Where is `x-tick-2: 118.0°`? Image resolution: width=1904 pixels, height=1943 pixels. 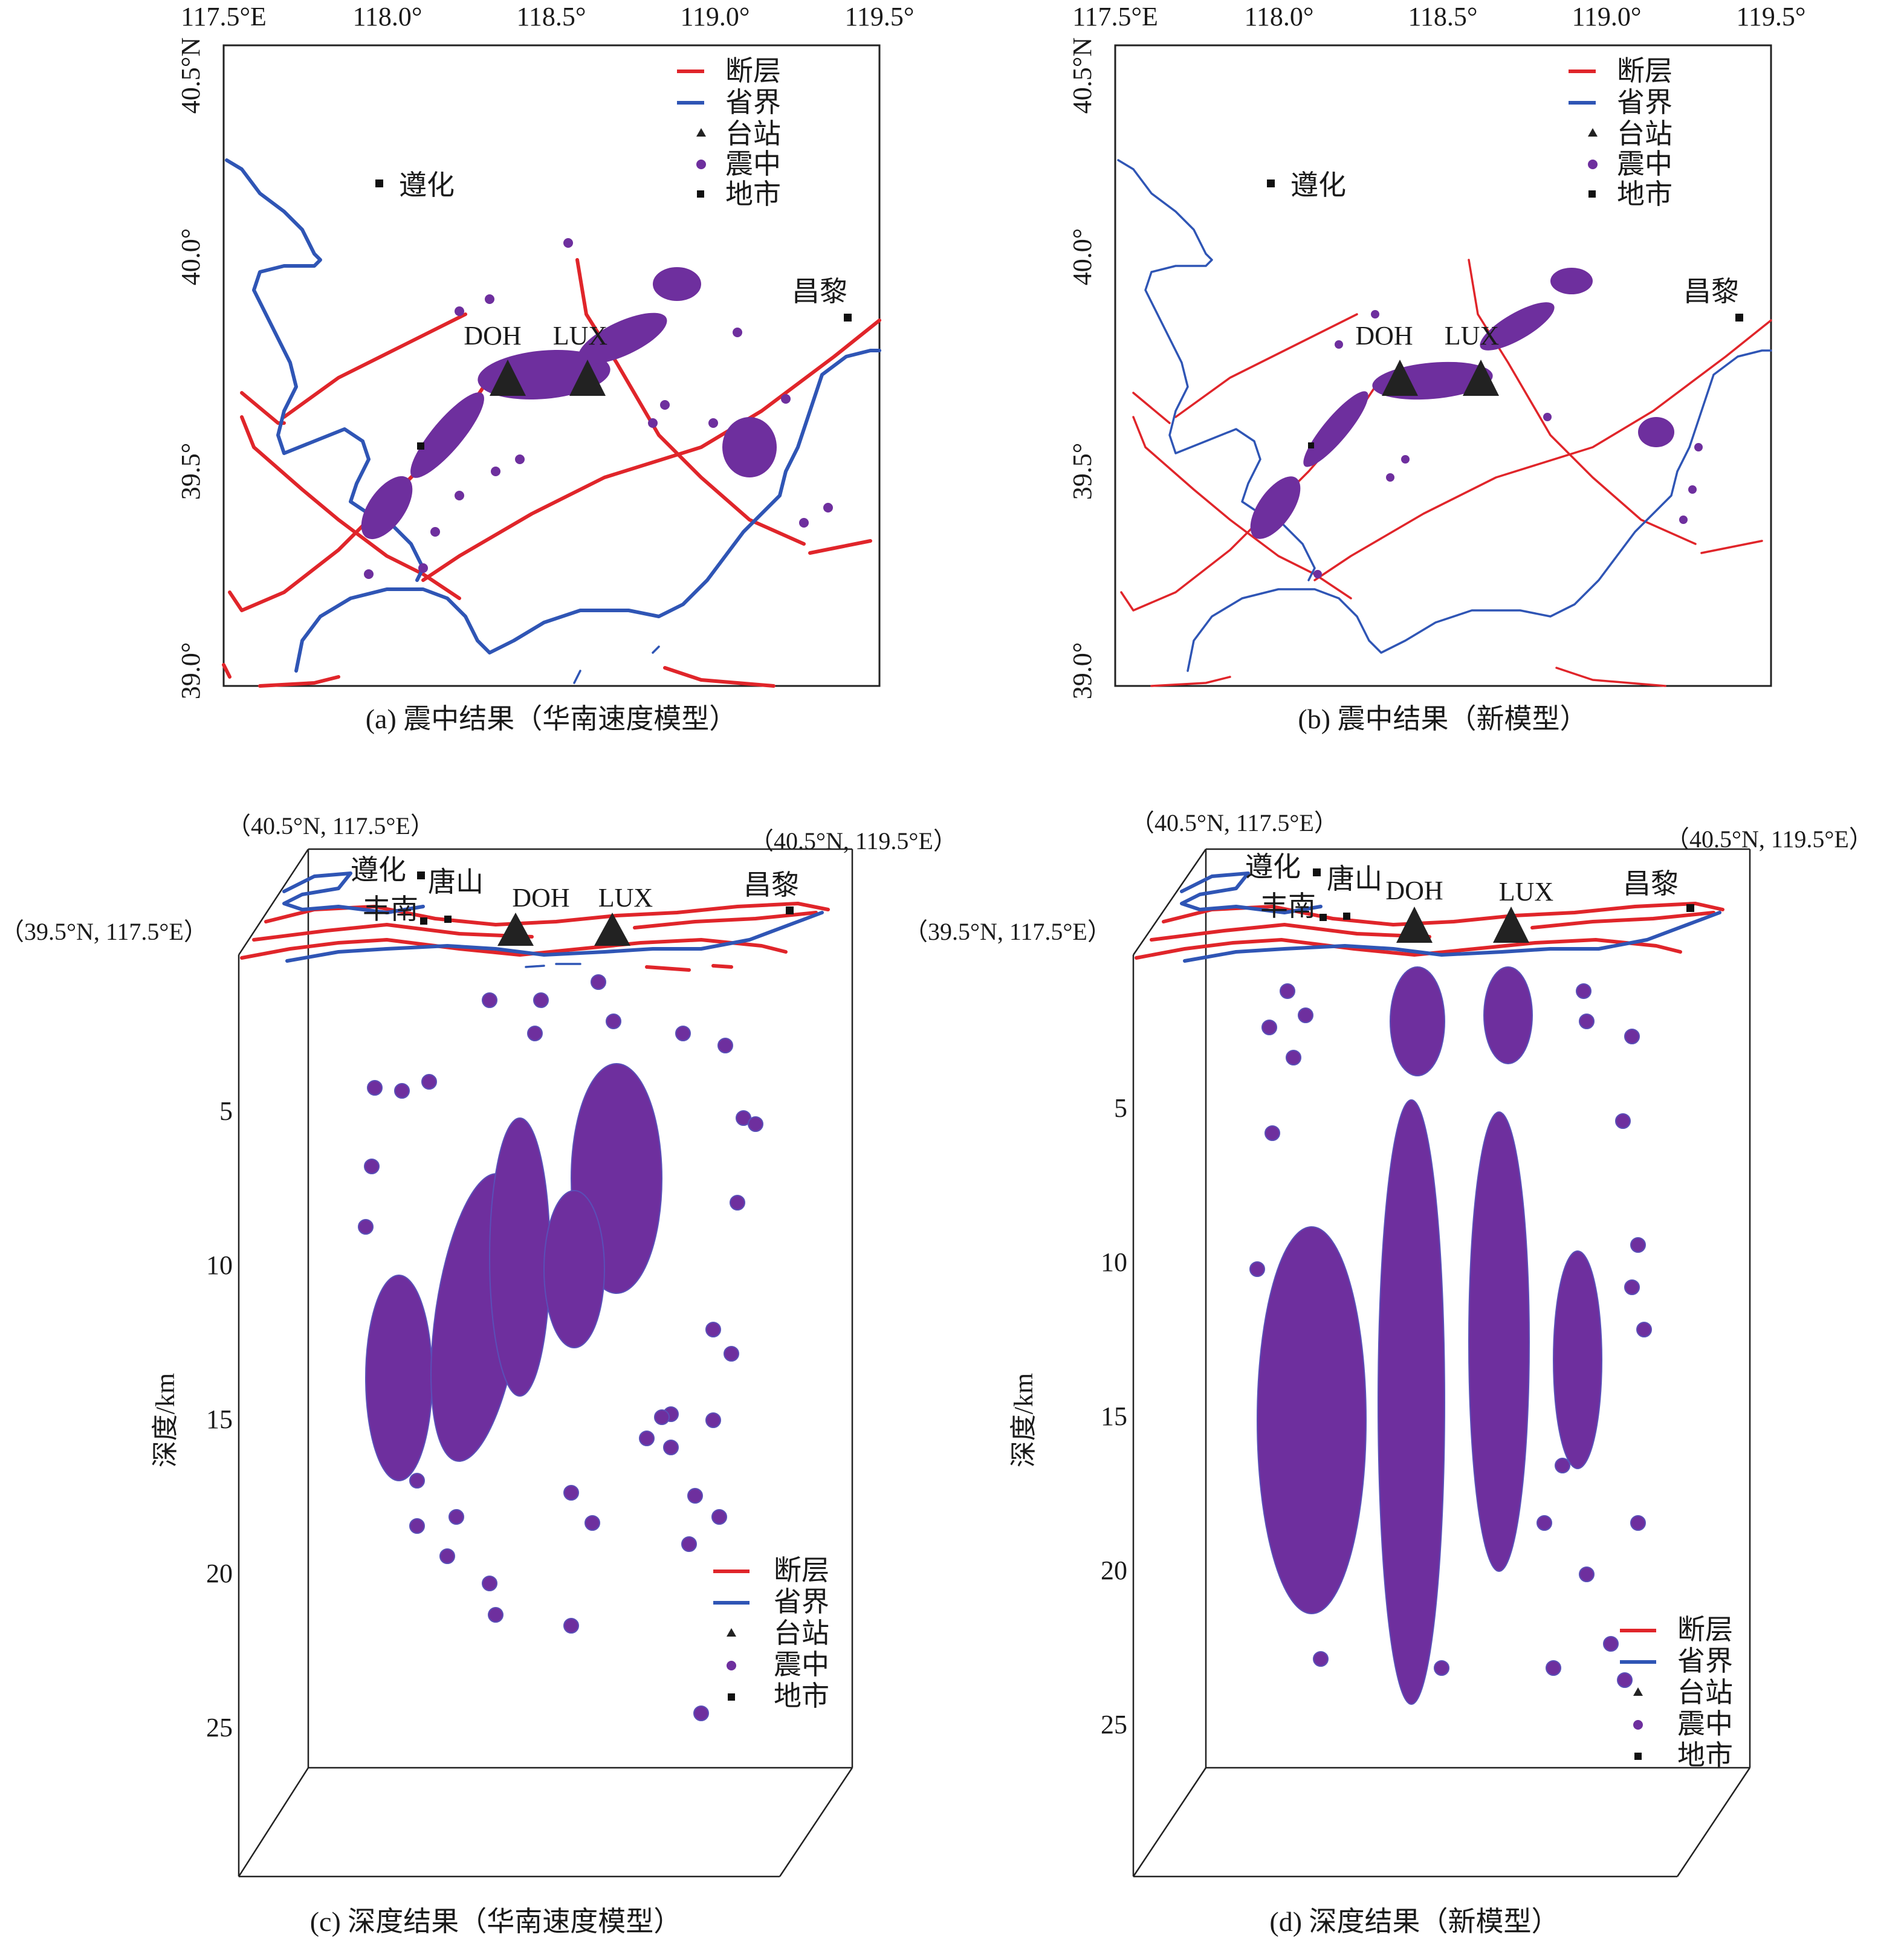 x-tick-2: 118.0° is located at coordinates (1279, 16).